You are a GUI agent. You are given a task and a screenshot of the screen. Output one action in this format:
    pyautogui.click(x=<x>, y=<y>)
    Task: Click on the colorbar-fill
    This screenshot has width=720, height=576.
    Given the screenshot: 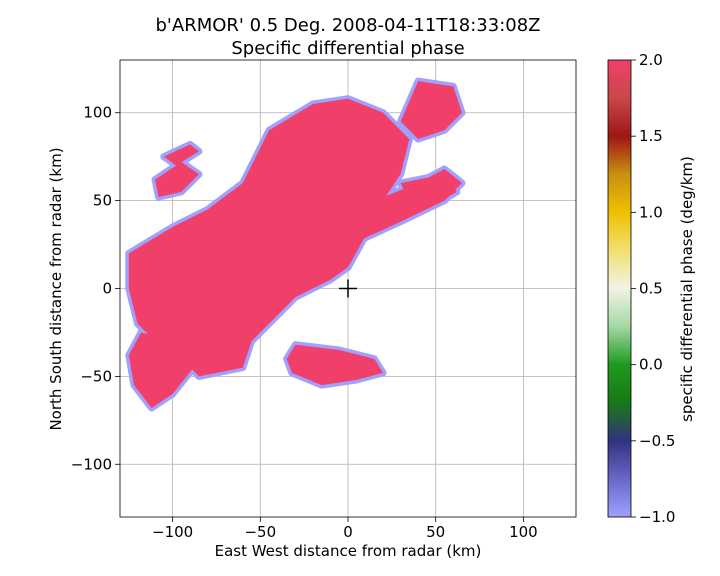 What is the action you would take?
    pyautogui.click(x=619, y=288)
    